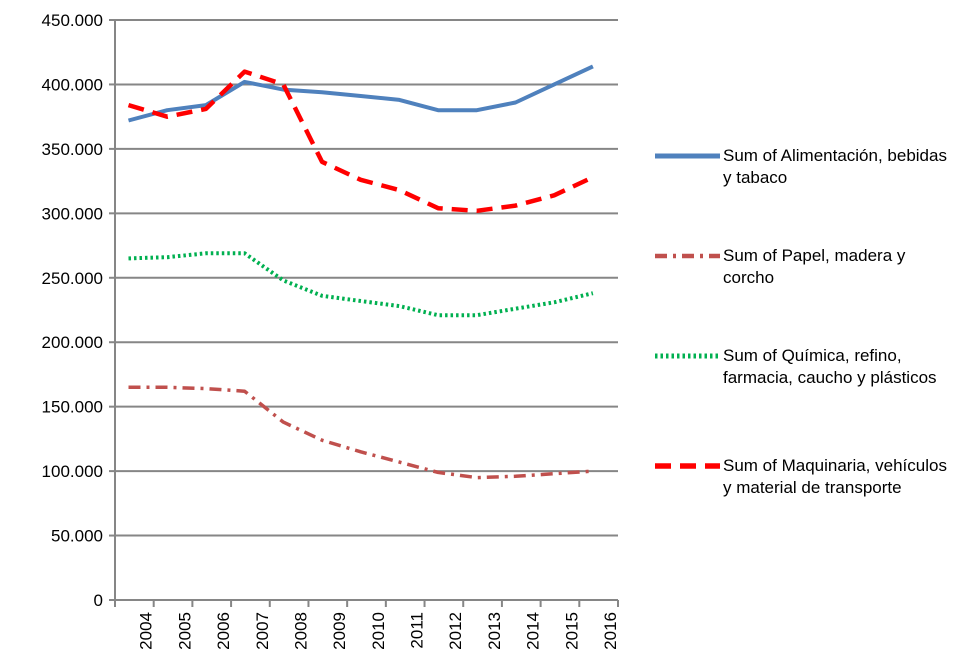  Describe the element at coordinates (571, 631) in the screenshot. I see `x-tick-label: 2015` at that location.